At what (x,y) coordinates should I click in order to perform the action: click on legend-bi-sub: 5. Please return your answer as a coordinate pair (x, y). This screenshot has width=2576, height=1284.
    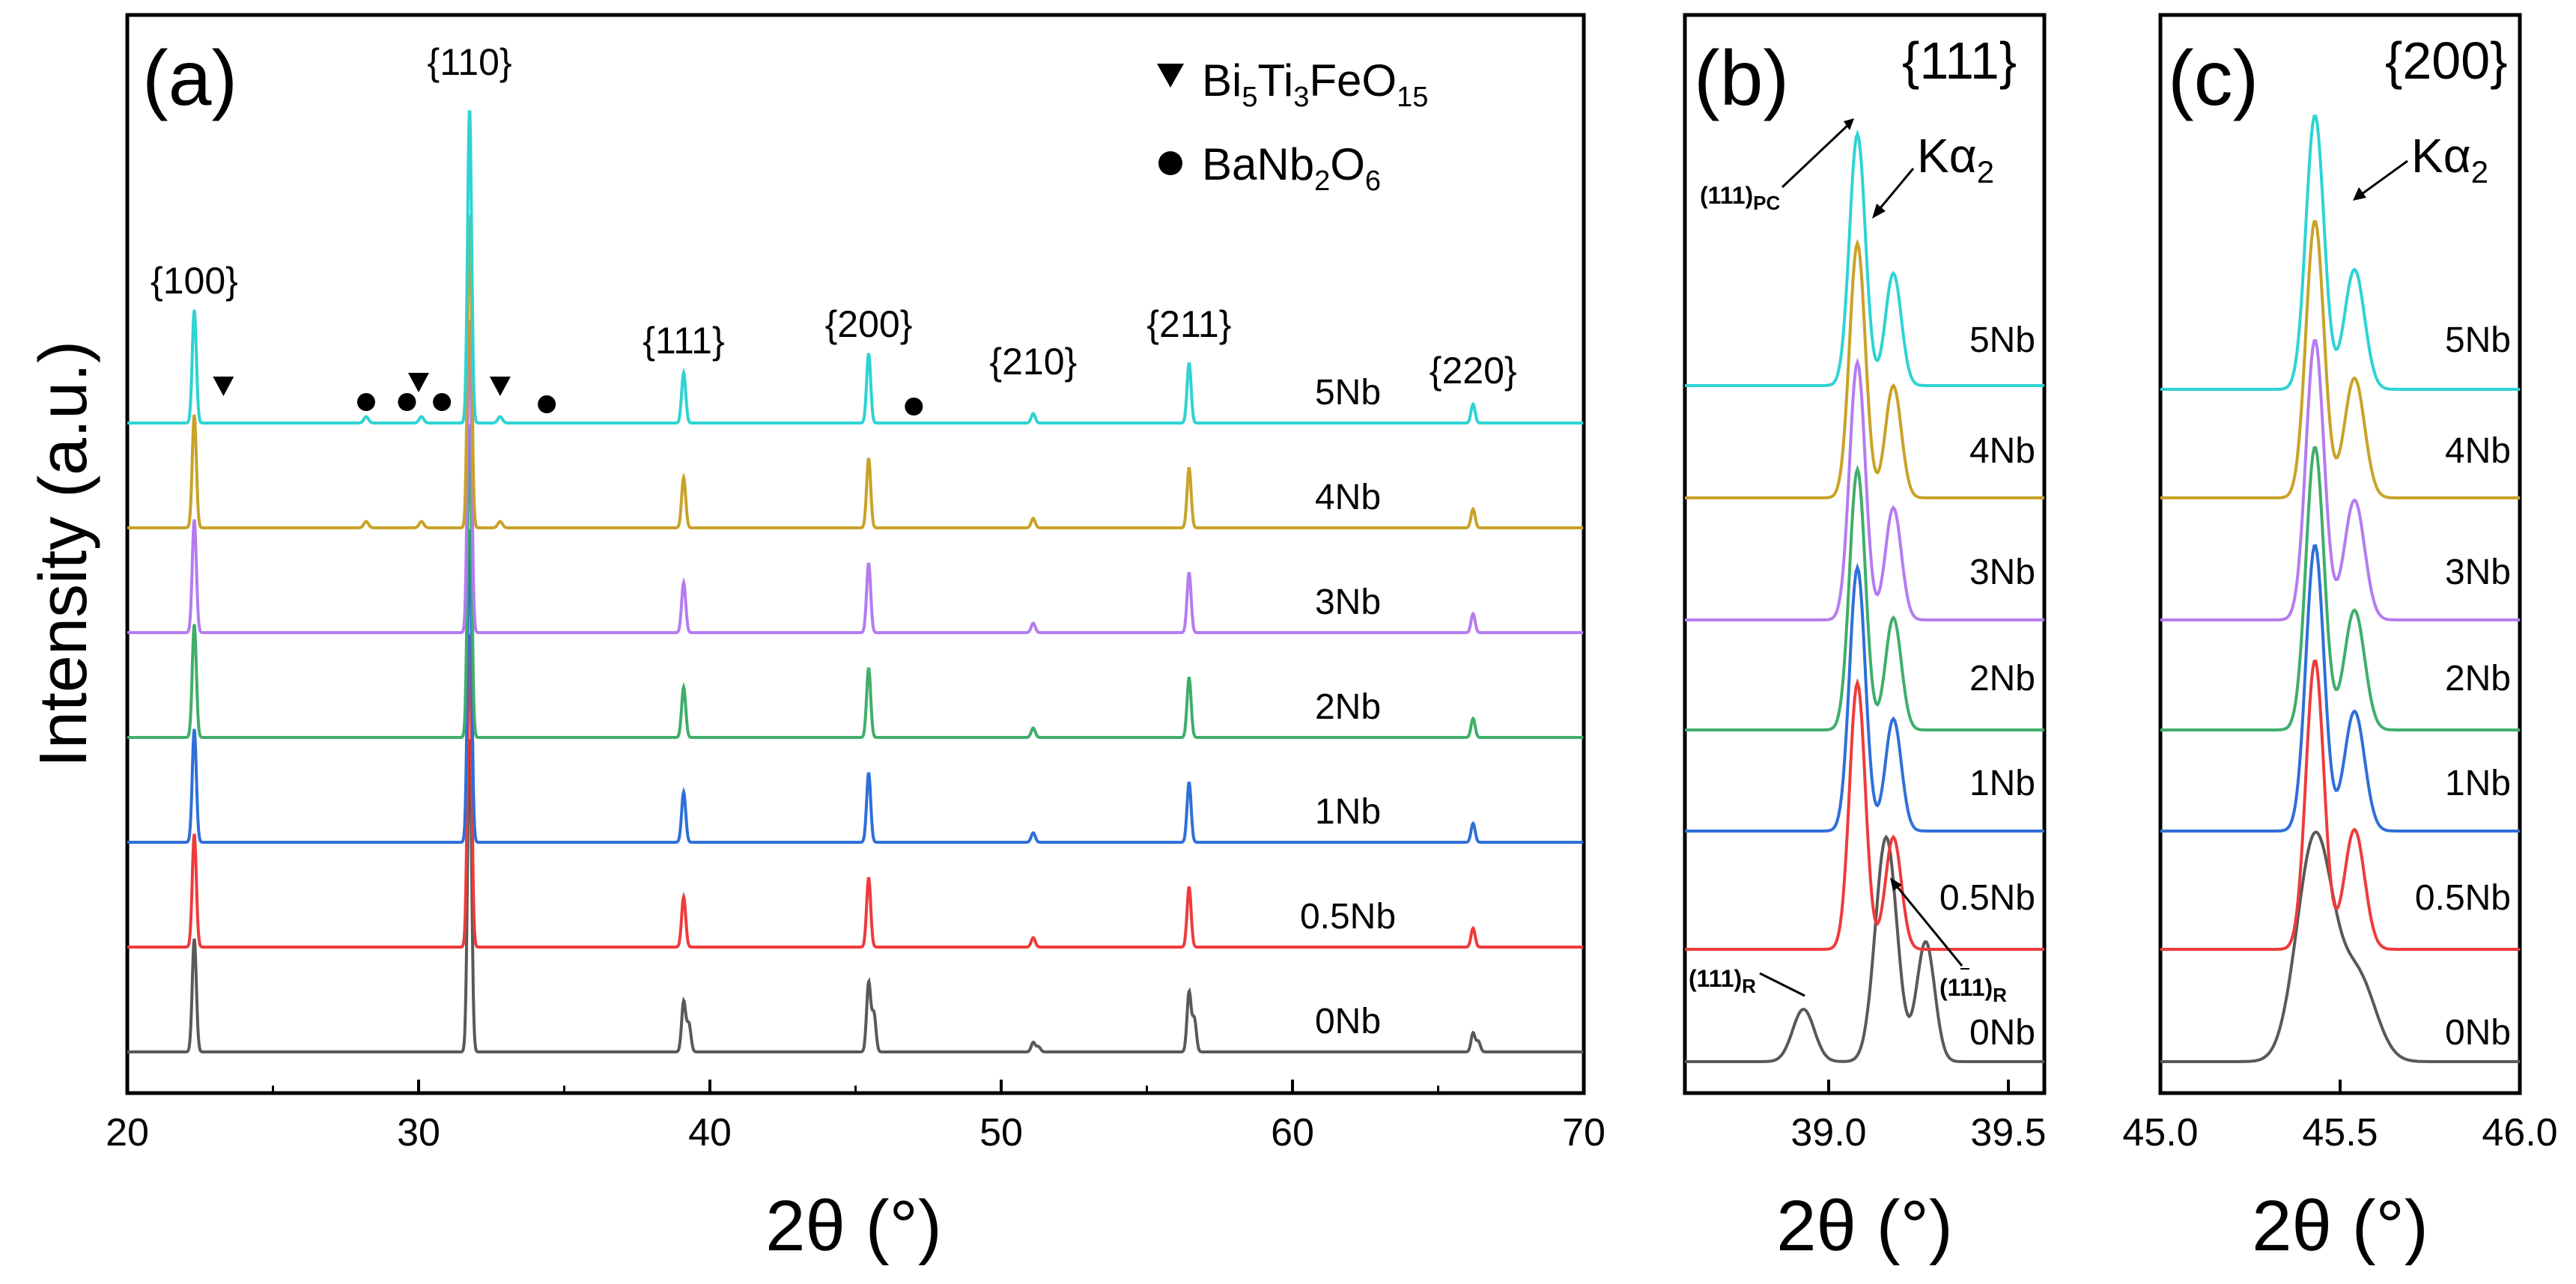
    Looking at the image, I should click on (1249, 97).